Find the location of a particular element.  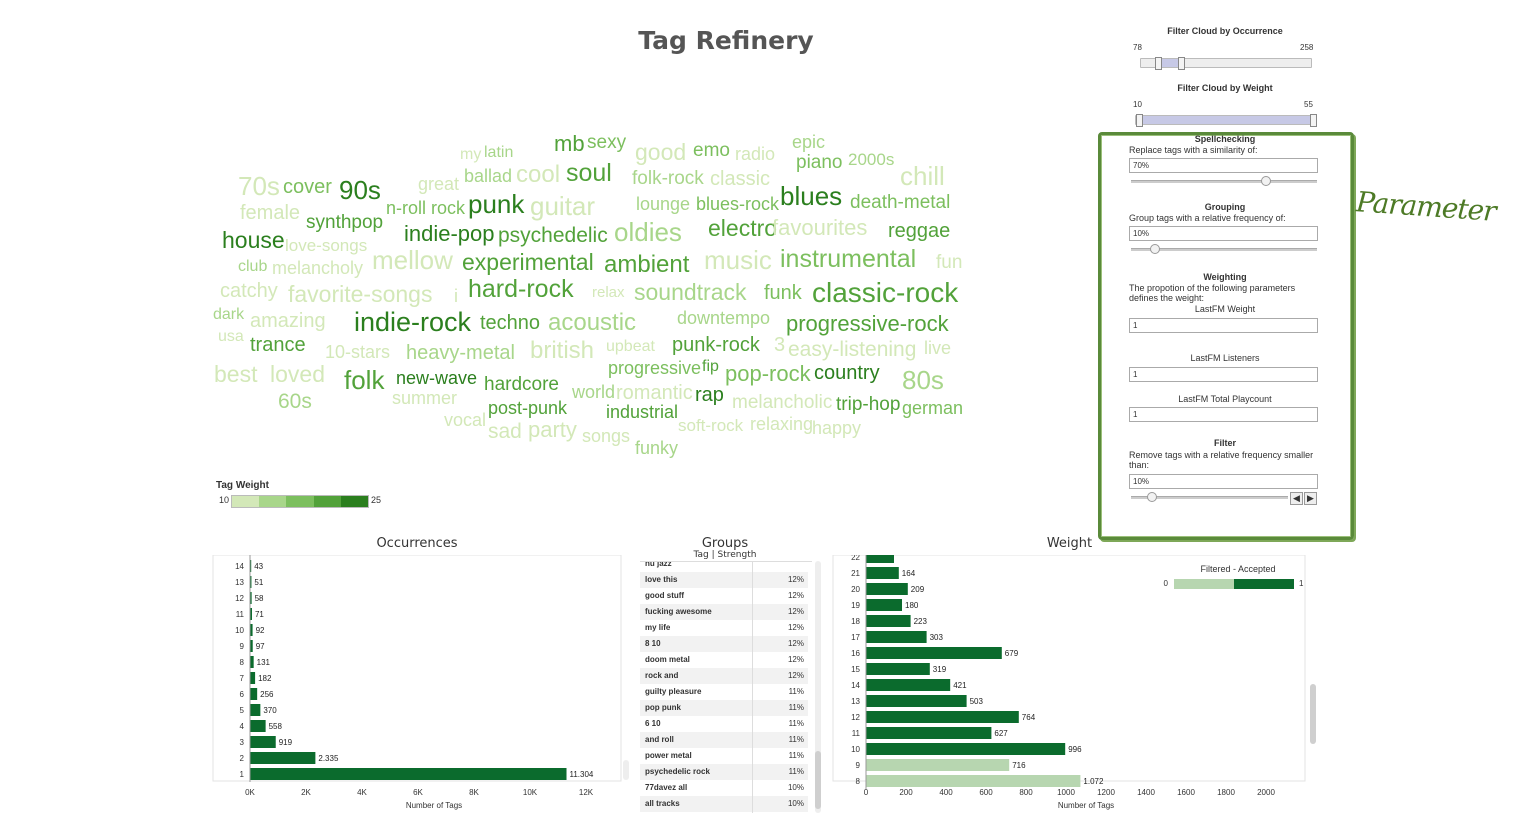

tag-word: guitar is located at coordinates (563, 206).